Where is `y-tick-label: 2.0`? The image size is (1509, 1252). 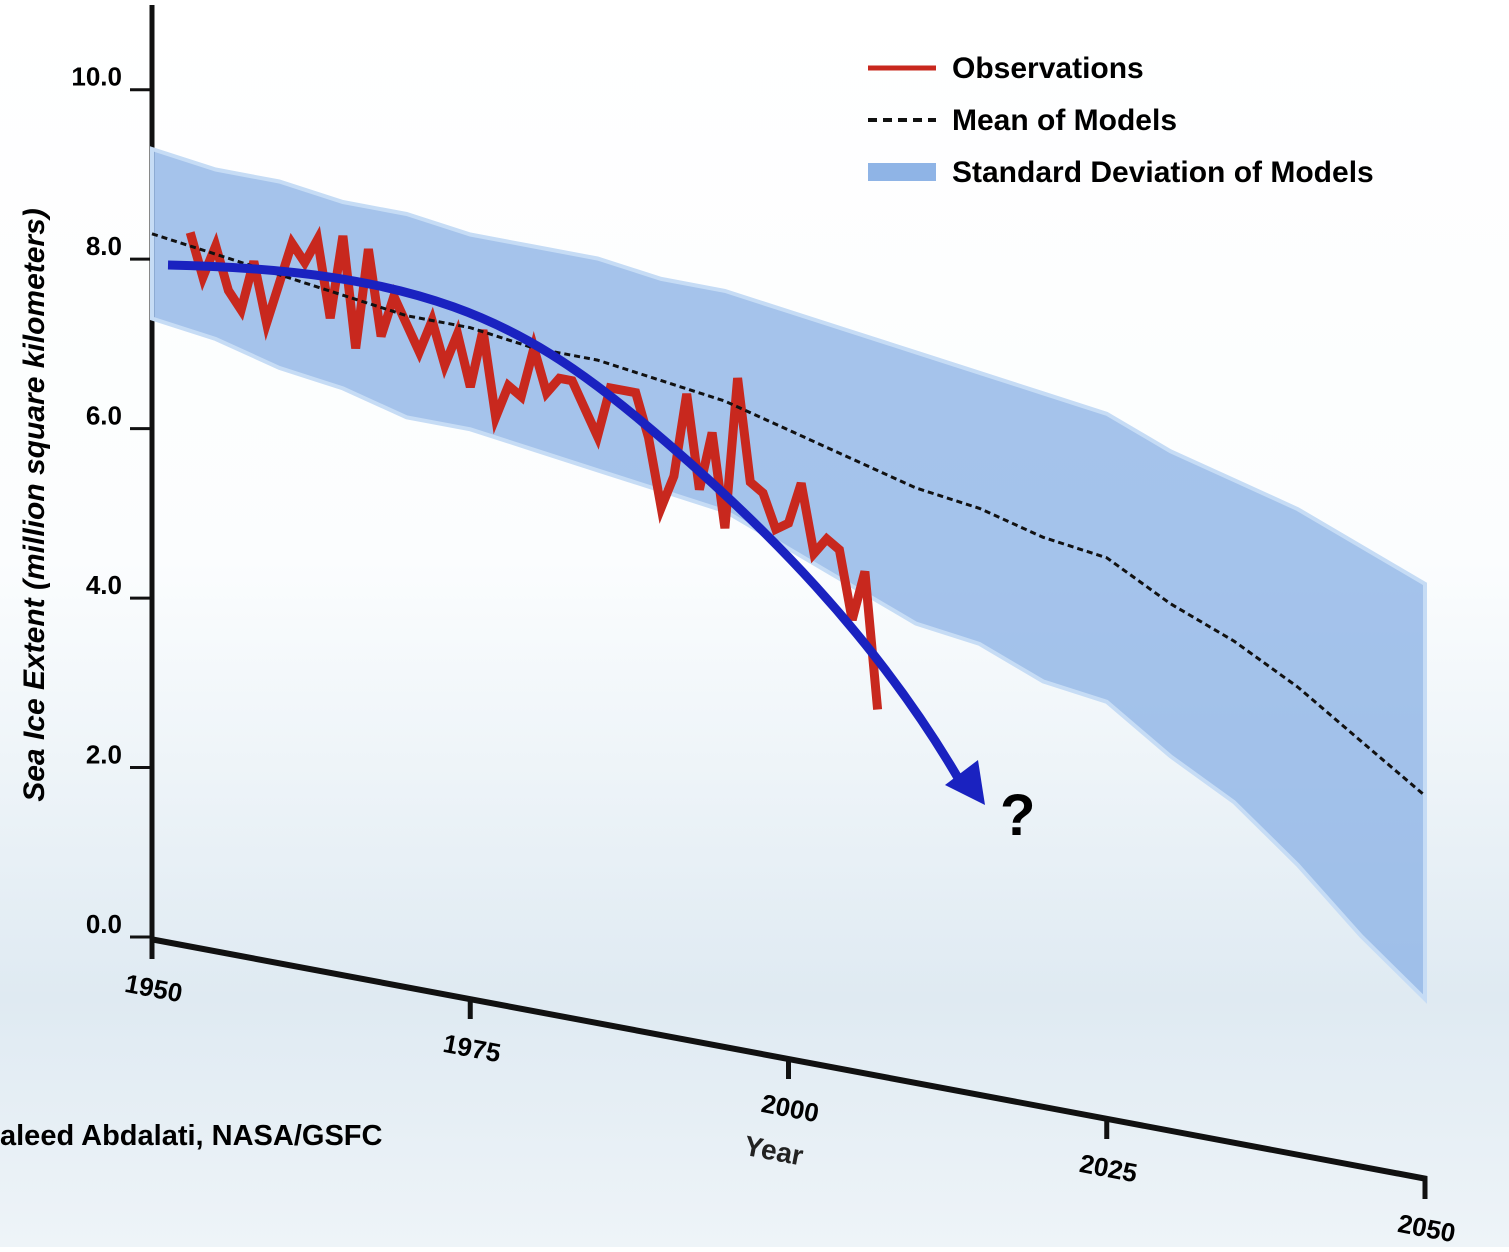
y-tick-label: 2.0 is located at coordinates (104, 755).